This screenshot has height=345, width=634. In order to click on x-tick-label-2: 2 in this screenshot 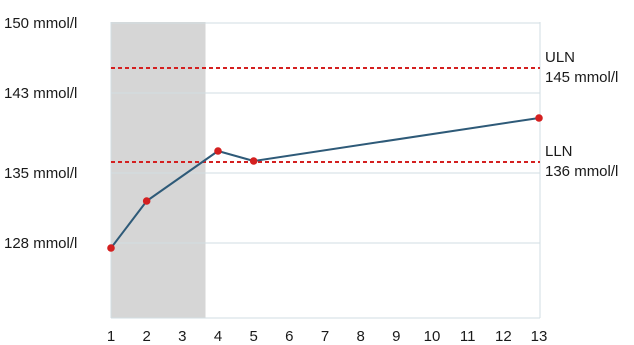, I will do `click(146, 336)`.